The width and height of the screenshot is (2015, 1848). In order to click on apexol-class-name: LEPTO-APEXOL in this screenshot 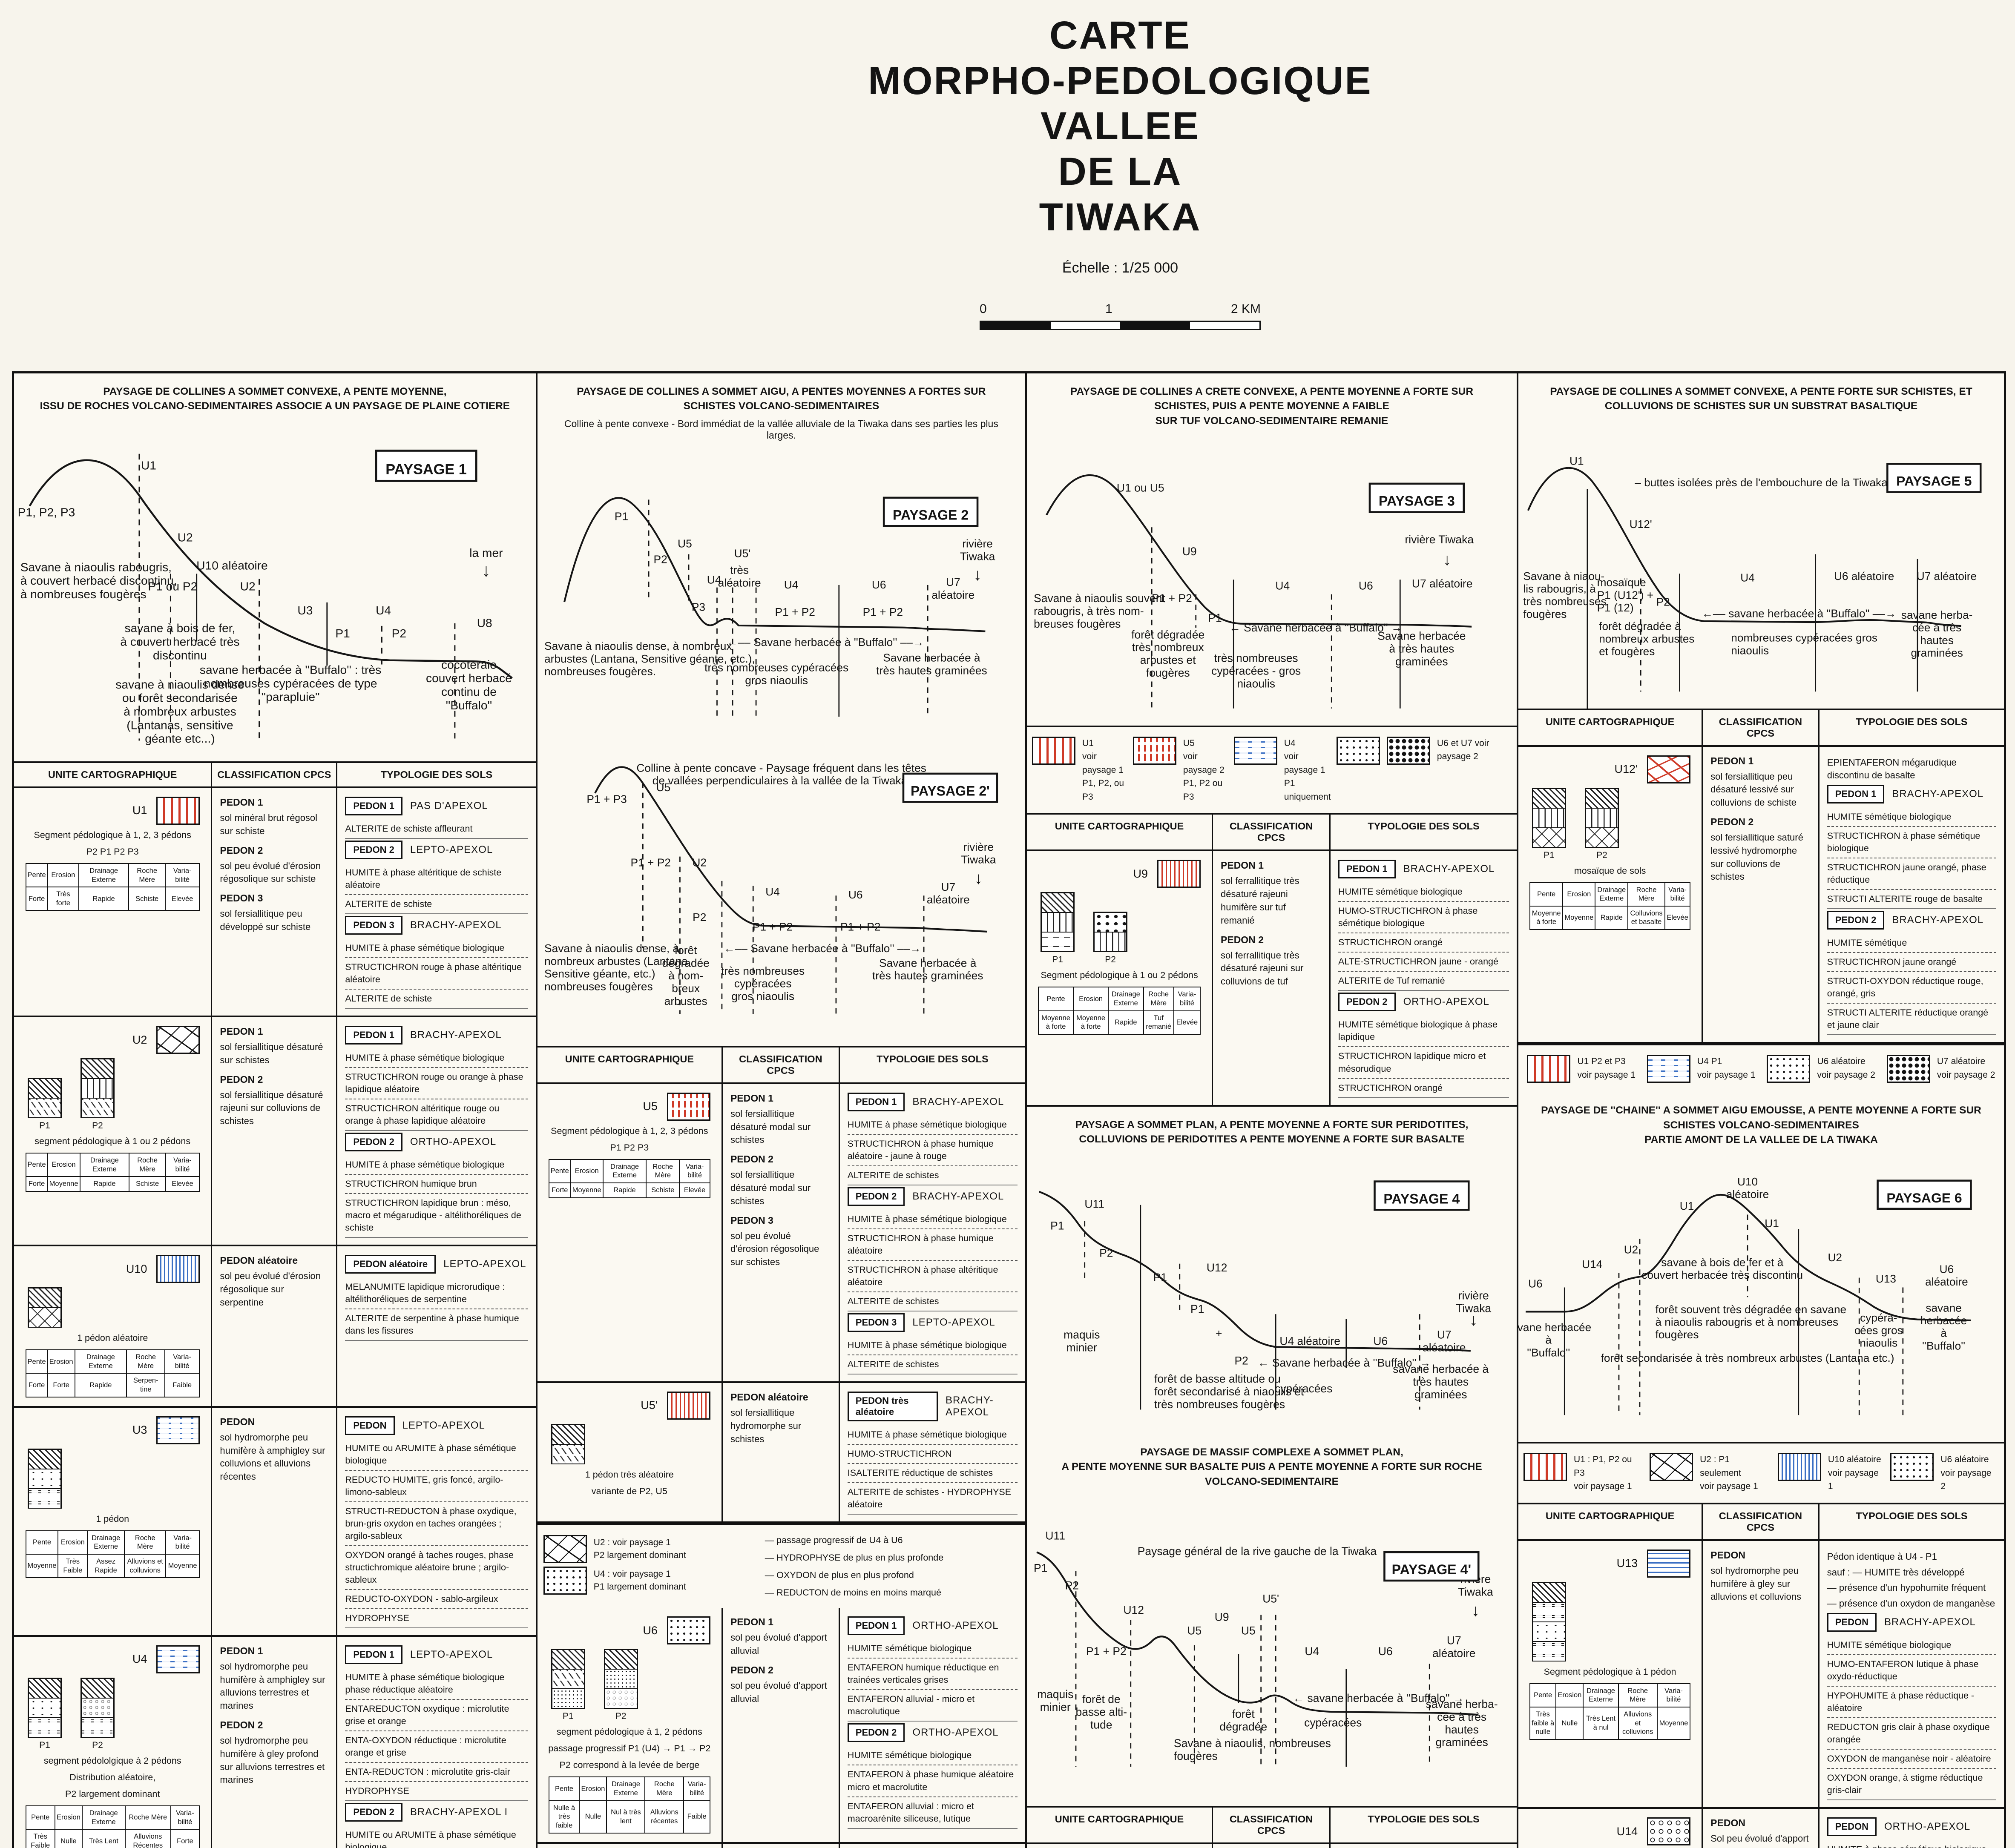, I will do `click(485, 1264)`.